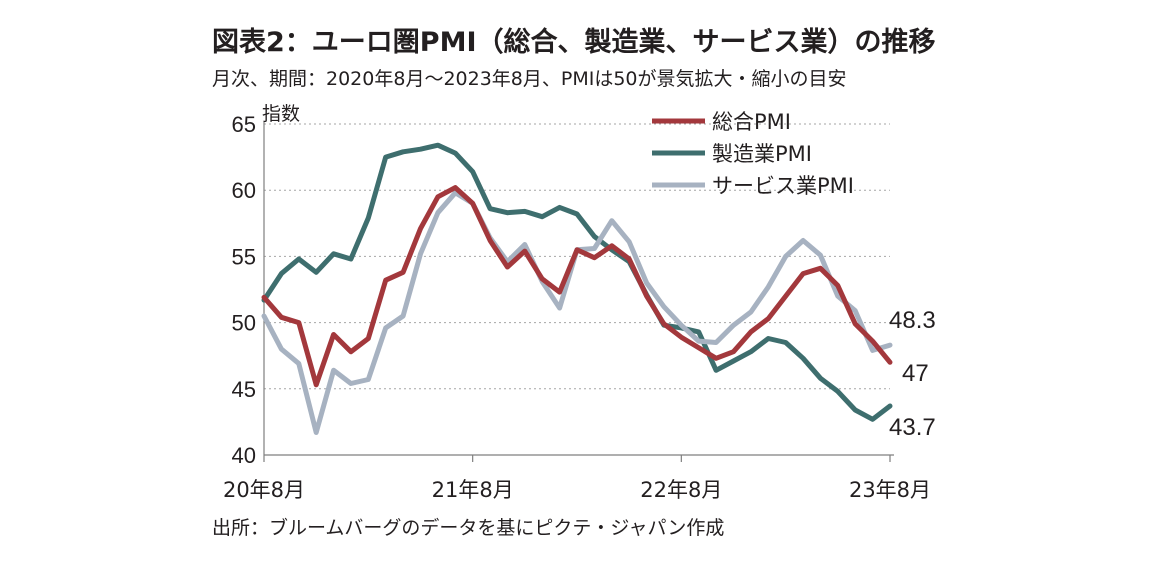 This screenshot has width=1152, height=577. I want to click on y-tick-label: 60, so click(244, 190).